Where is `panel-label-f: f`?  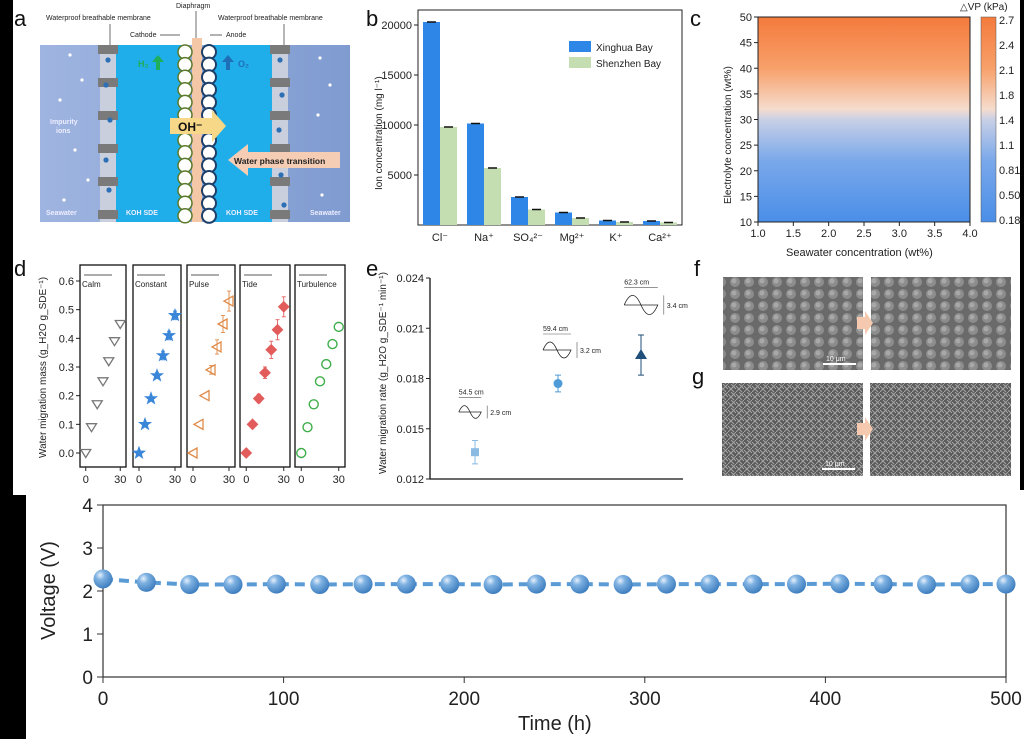
panel-label-f: f is located at coordinates (697, 268).